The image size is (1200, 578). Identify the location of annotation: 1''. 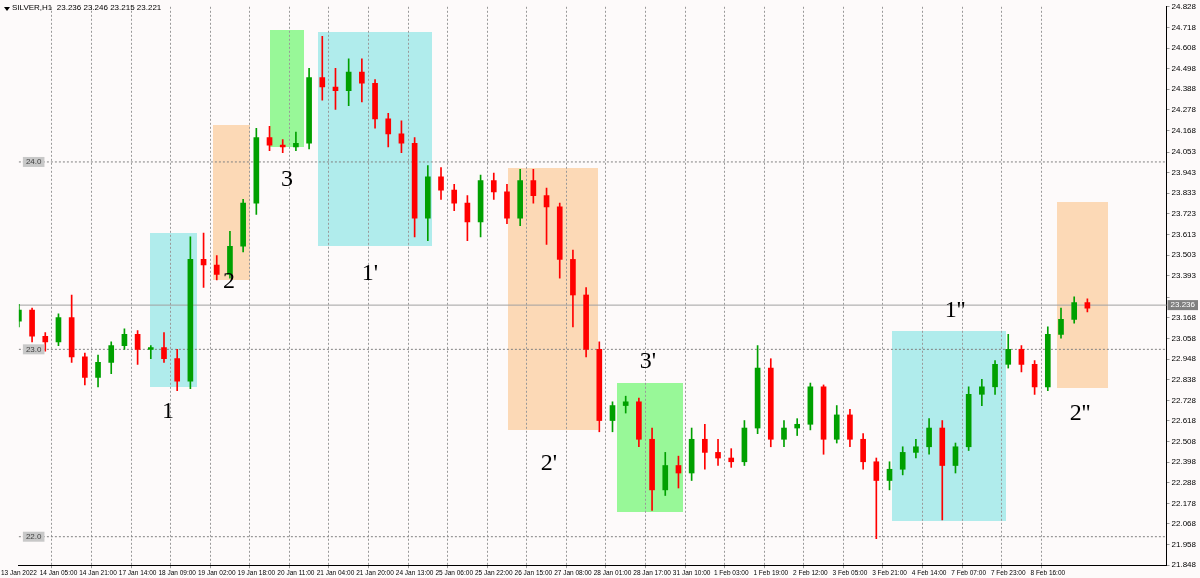
(955, 309).